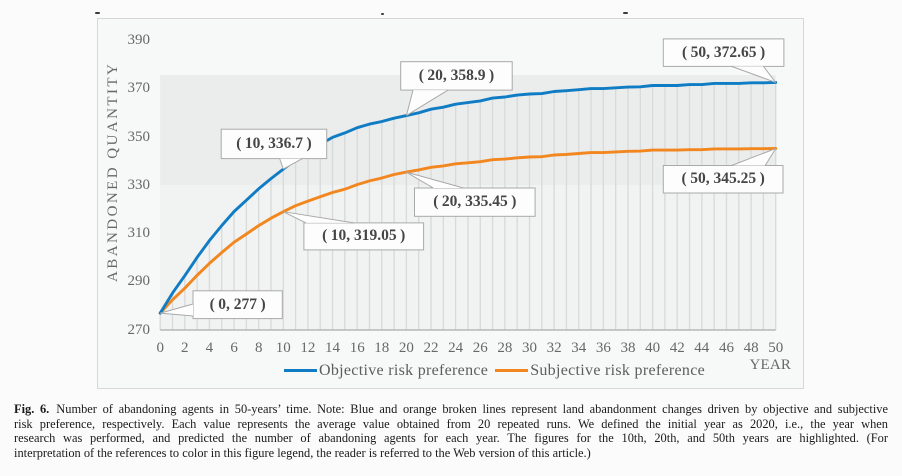 This screenshot has width=902, height=476. Describe the element at coordinates (139, 281) in the screenshot. I see `y-tick-label: 290` at that location.